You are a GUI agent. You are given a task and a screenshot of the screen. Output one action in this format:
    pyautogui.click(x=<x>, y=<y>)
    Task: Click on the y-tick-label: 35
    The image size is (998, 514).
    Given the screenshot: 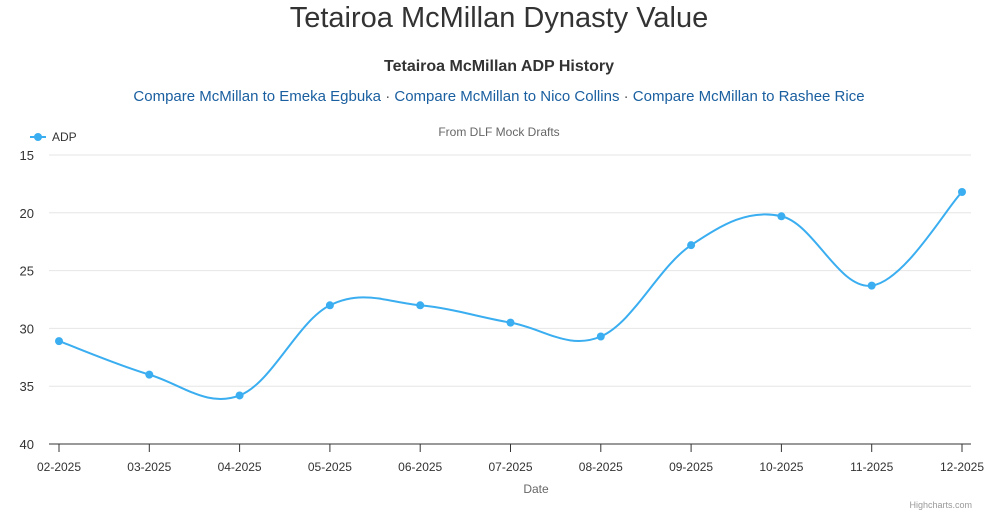 What is the action you would take?
    pyautogui.click(x=27, y=386)
    